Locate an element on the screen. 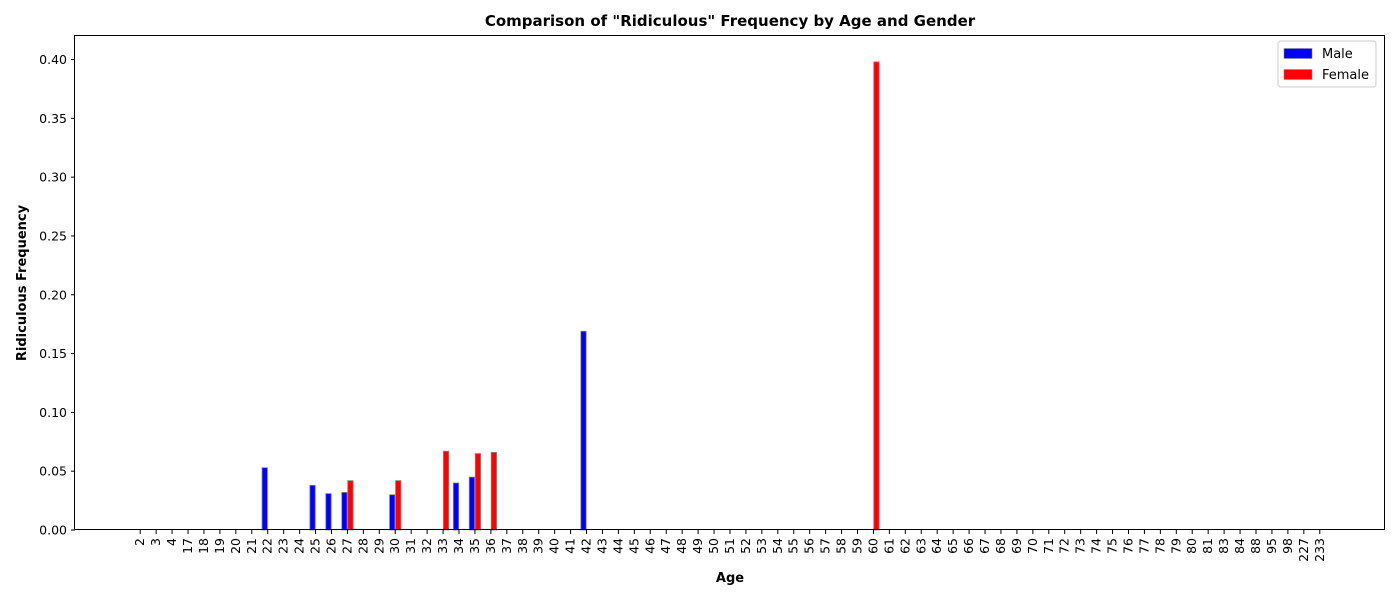 Image resolution: width=1400 pixels, height=600 pixels. y-axis-label: Ridiculous Frequency is located at coordinates (22, 282).